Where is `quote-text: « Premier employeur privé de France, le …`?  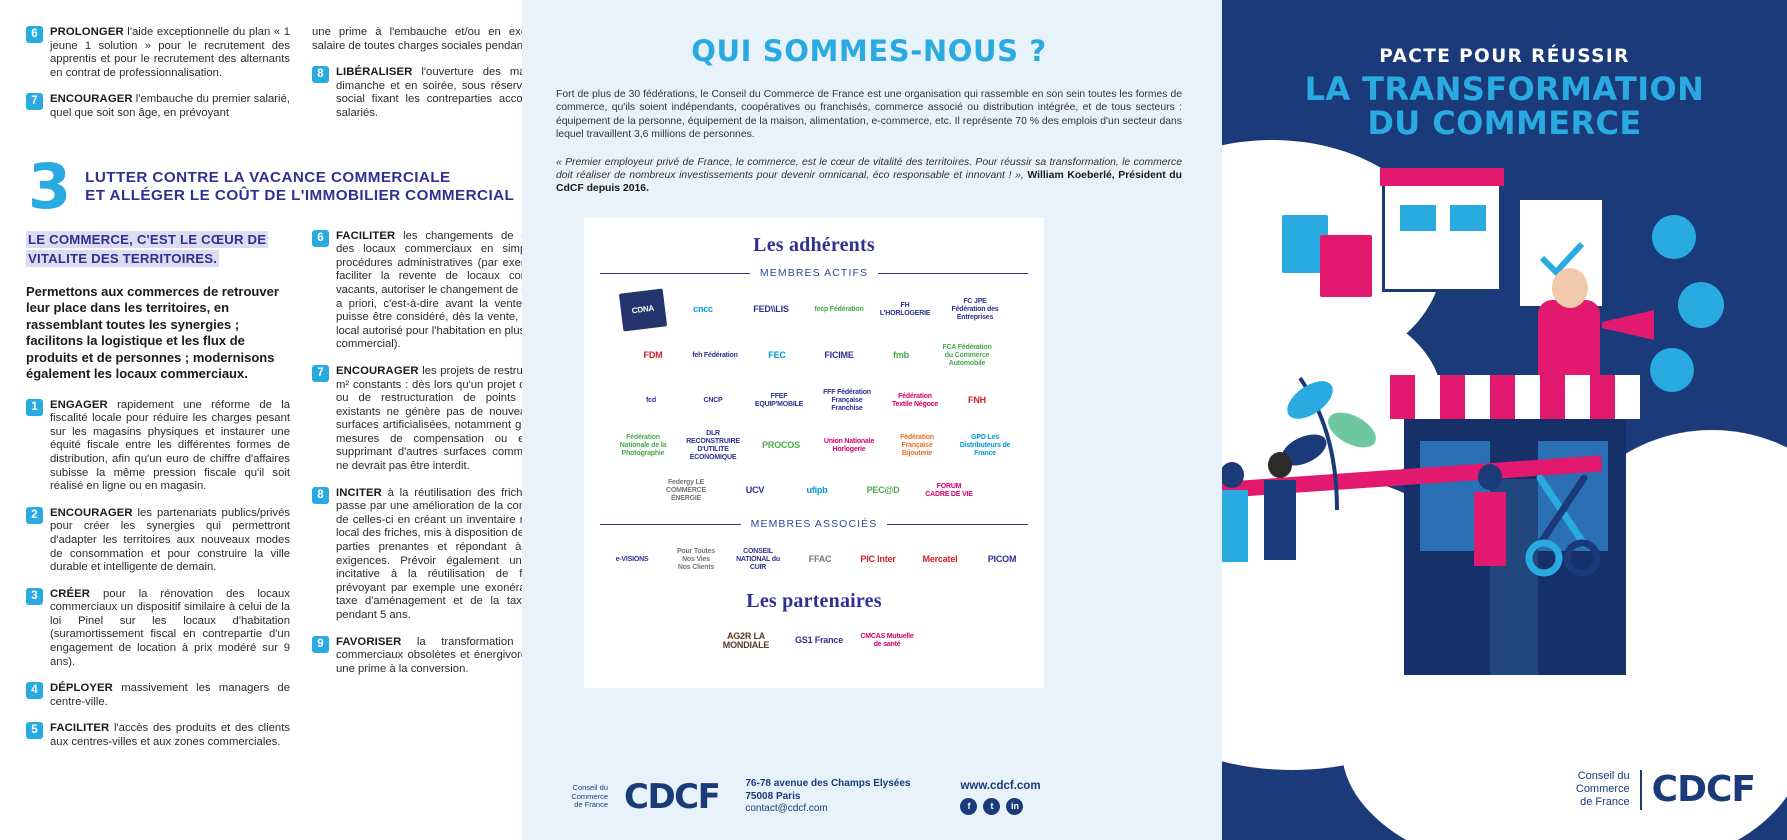
quote-text: « Premier employeur privé de France, le … is located at coordinates (869, 169).